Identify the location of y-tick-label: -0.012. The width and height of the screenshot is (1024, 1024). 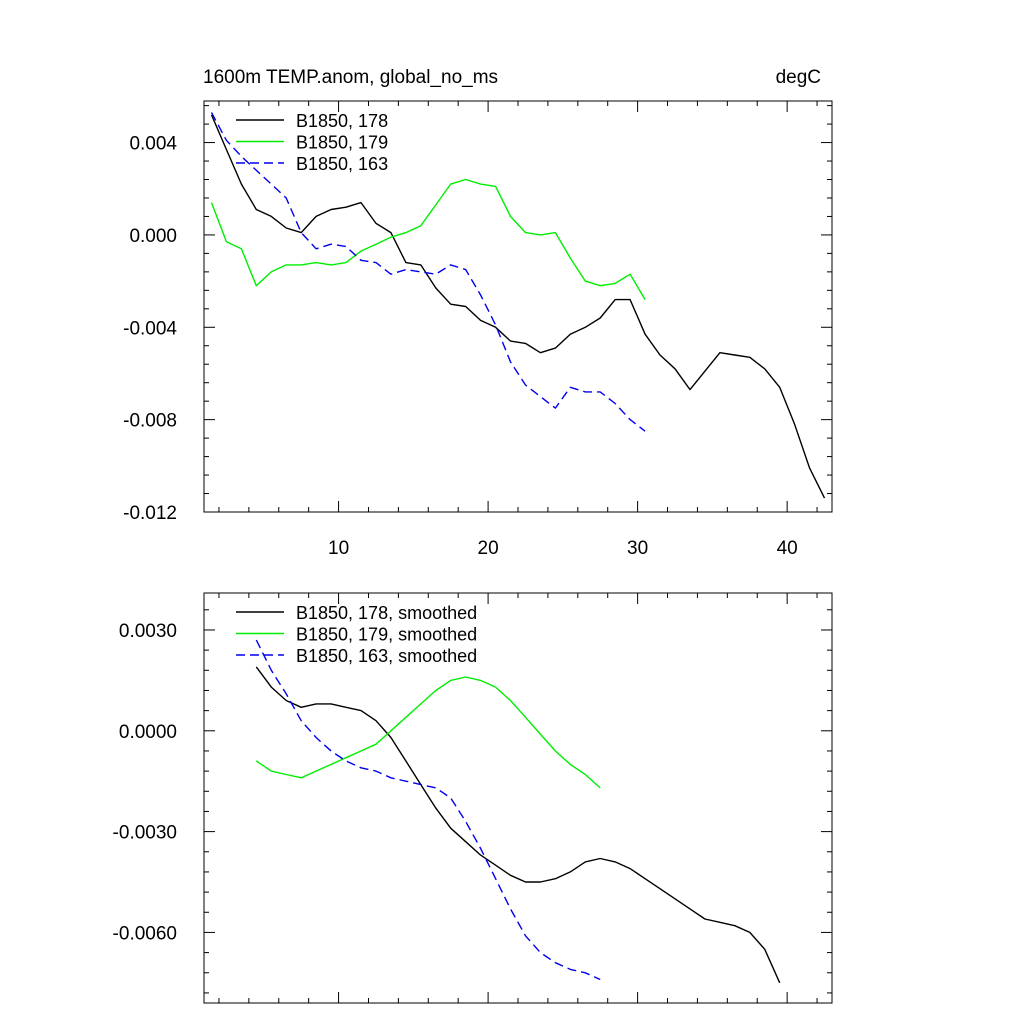
(150, 513).